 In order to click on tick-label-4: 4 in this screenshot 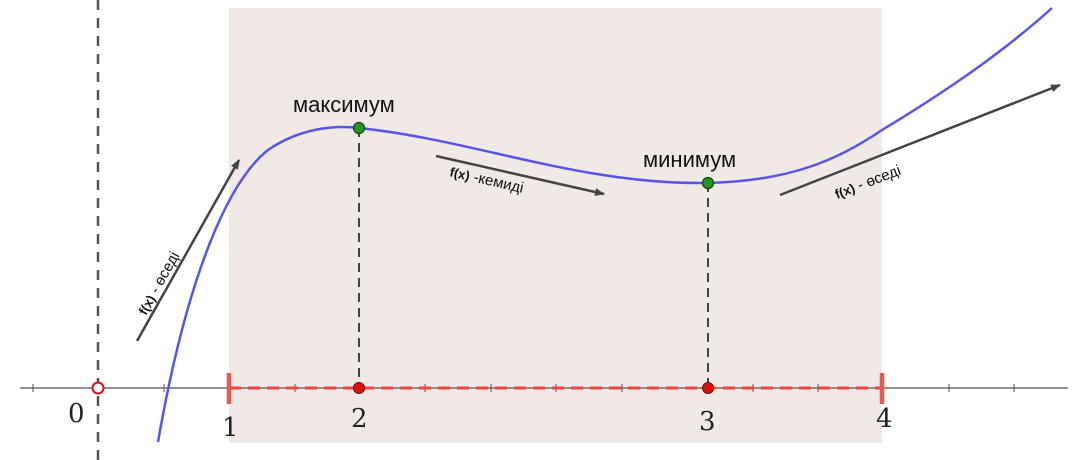, I will do `click(884, 419)`.